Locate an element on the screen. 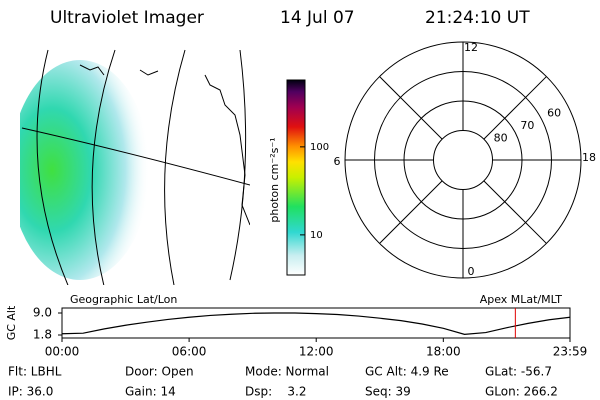 This screenshot has width=600, height=400. mlt-label: 6 is located at coordinates (337, 161).